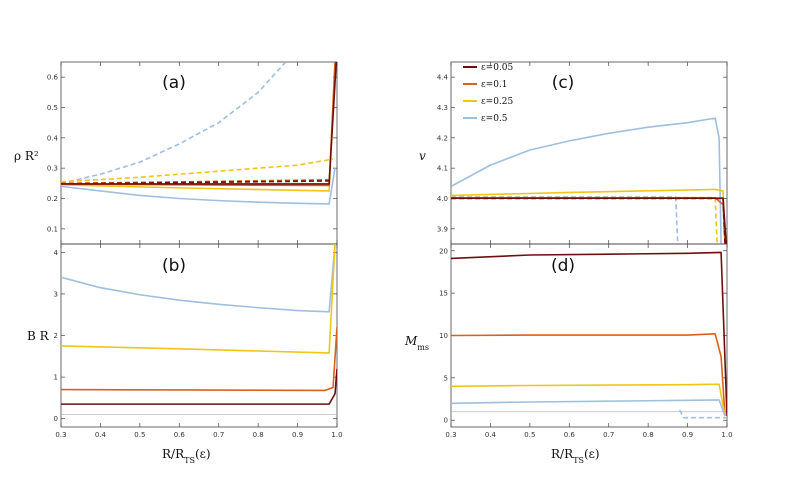  What do you see at coordinates (258, 435) in the screenshot?
I see `xtick-label-b-5: 0.8` at bounding box center [258, 435].